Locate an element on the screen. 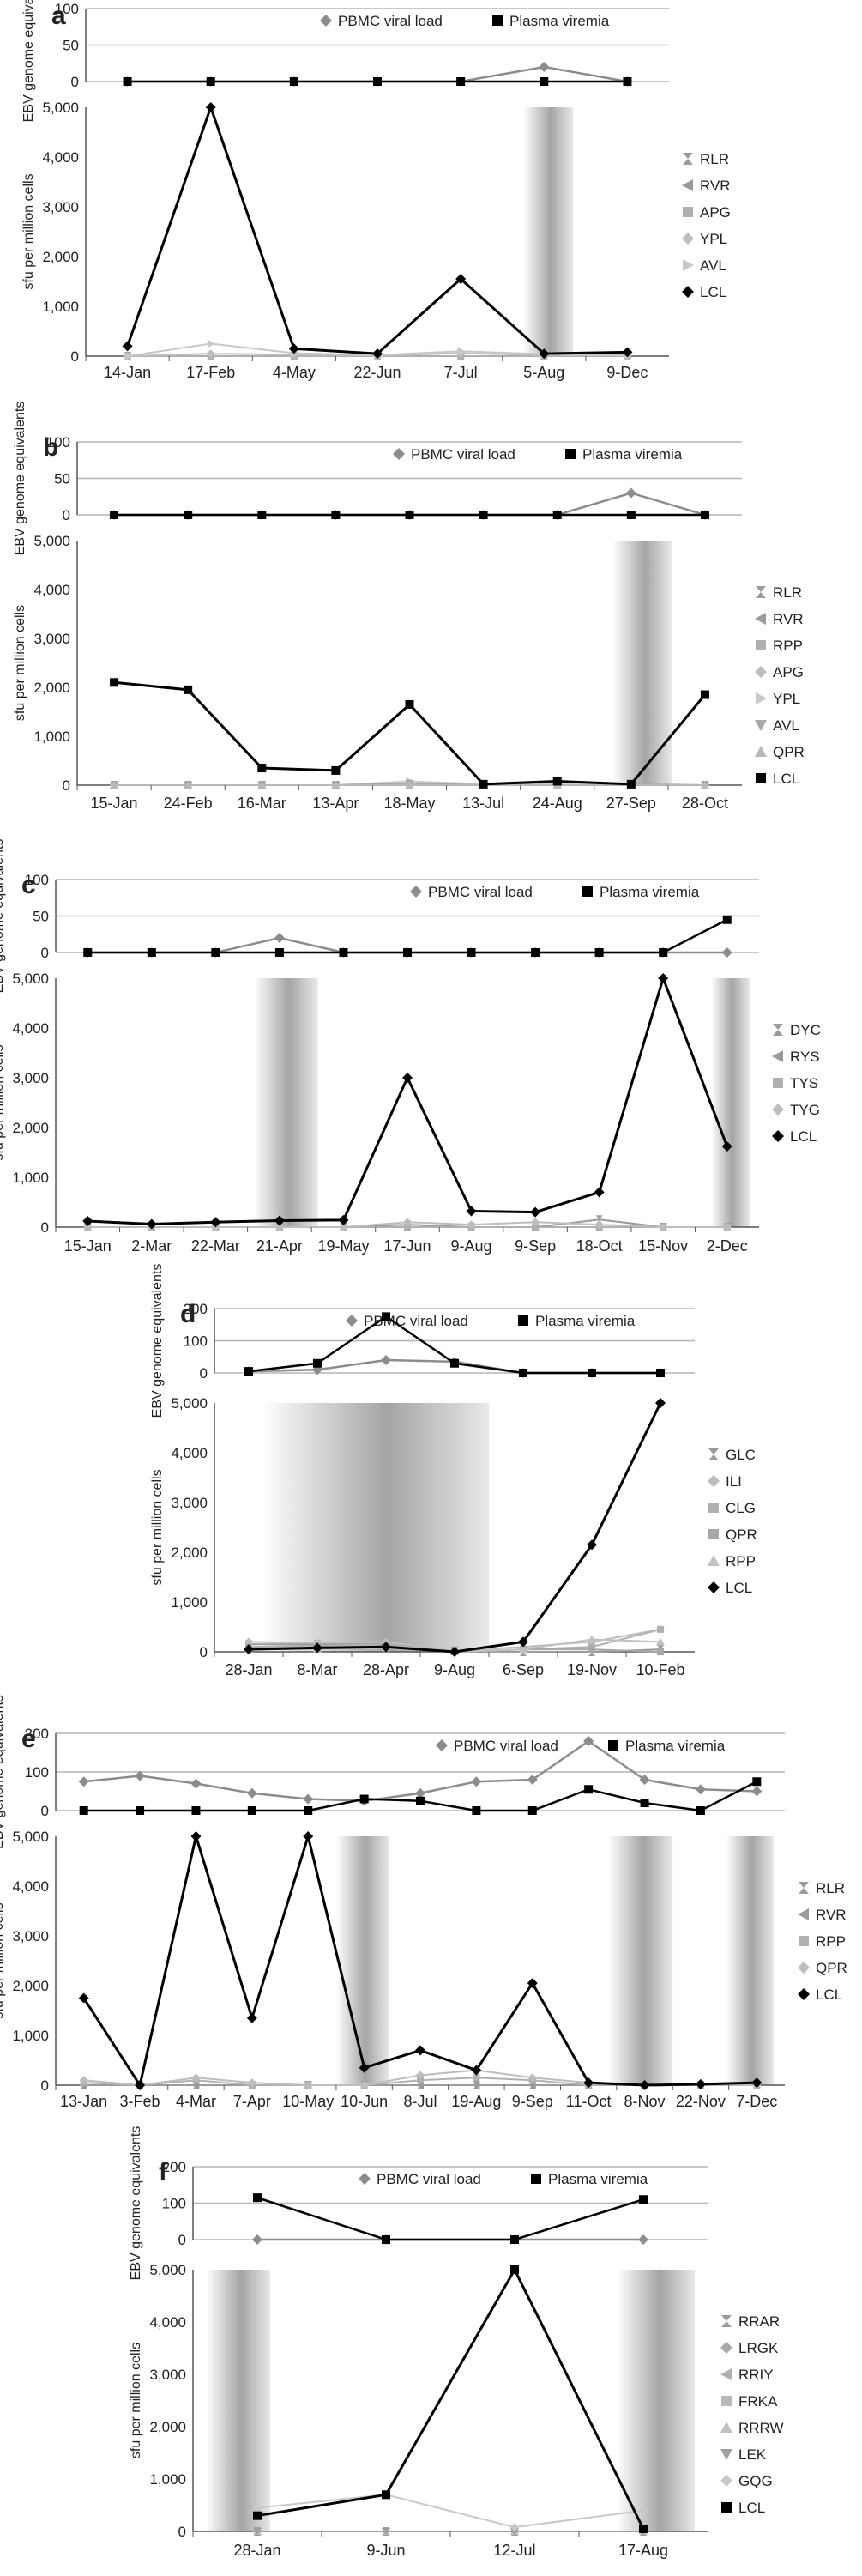 This screenshot has width=862, height=2576. panel-label: f is located at coordinates (164, 2172).